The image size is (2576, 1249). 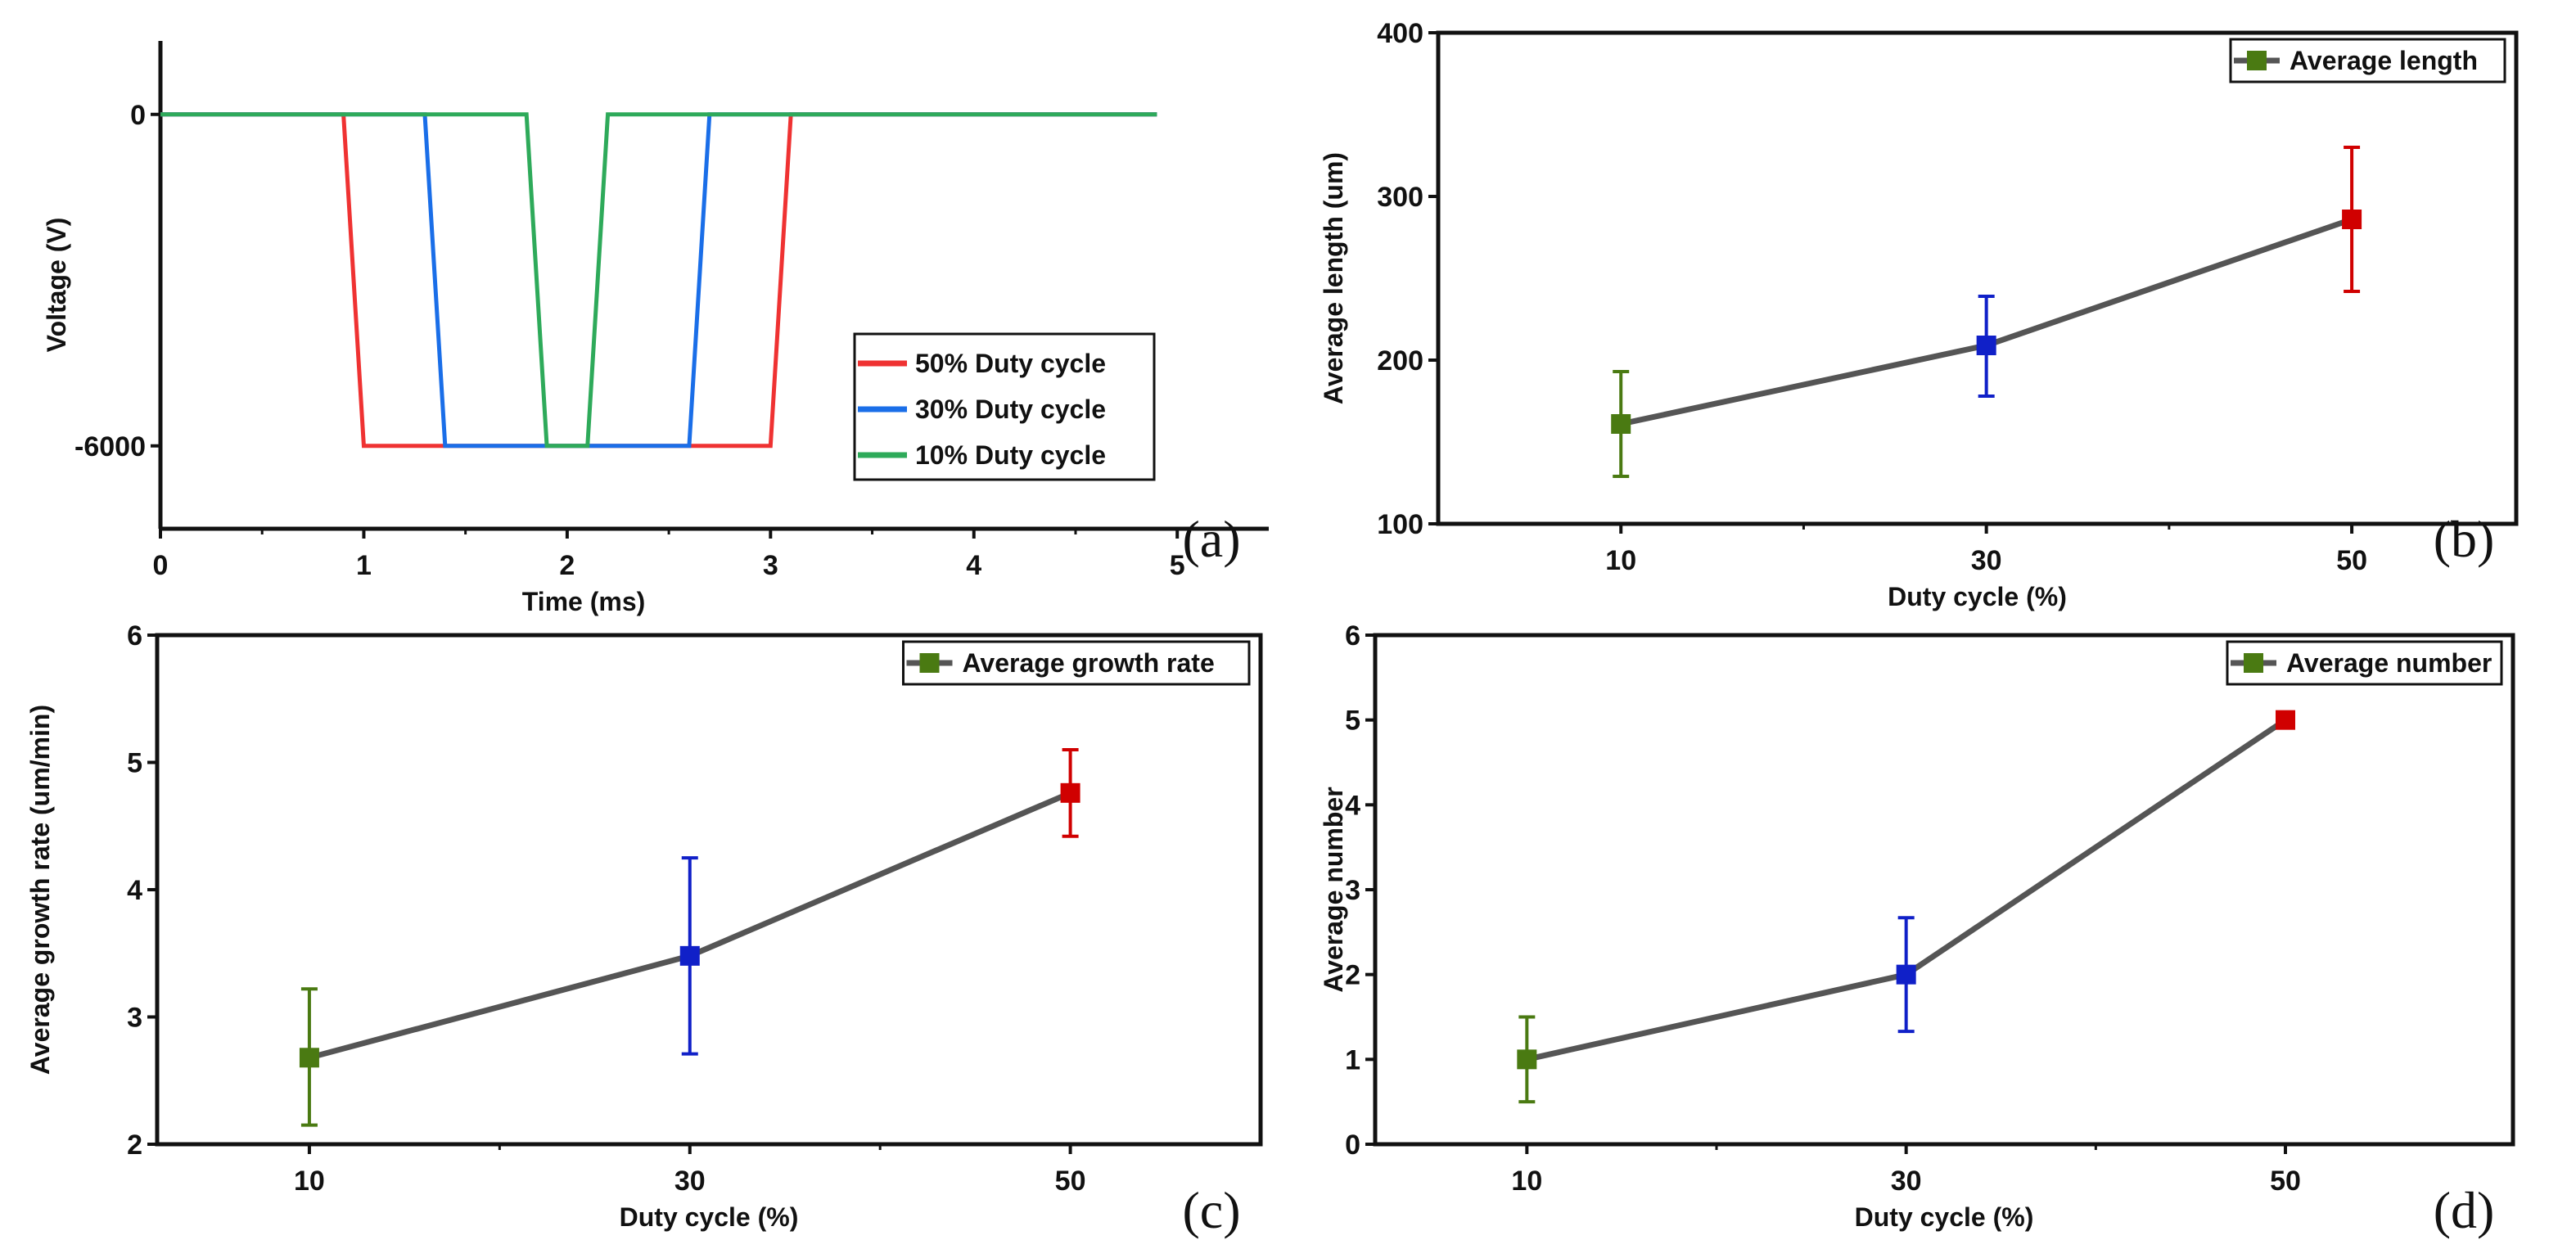 I want to click on x-axis-label: Time (ms), so click(x=584, y=602).